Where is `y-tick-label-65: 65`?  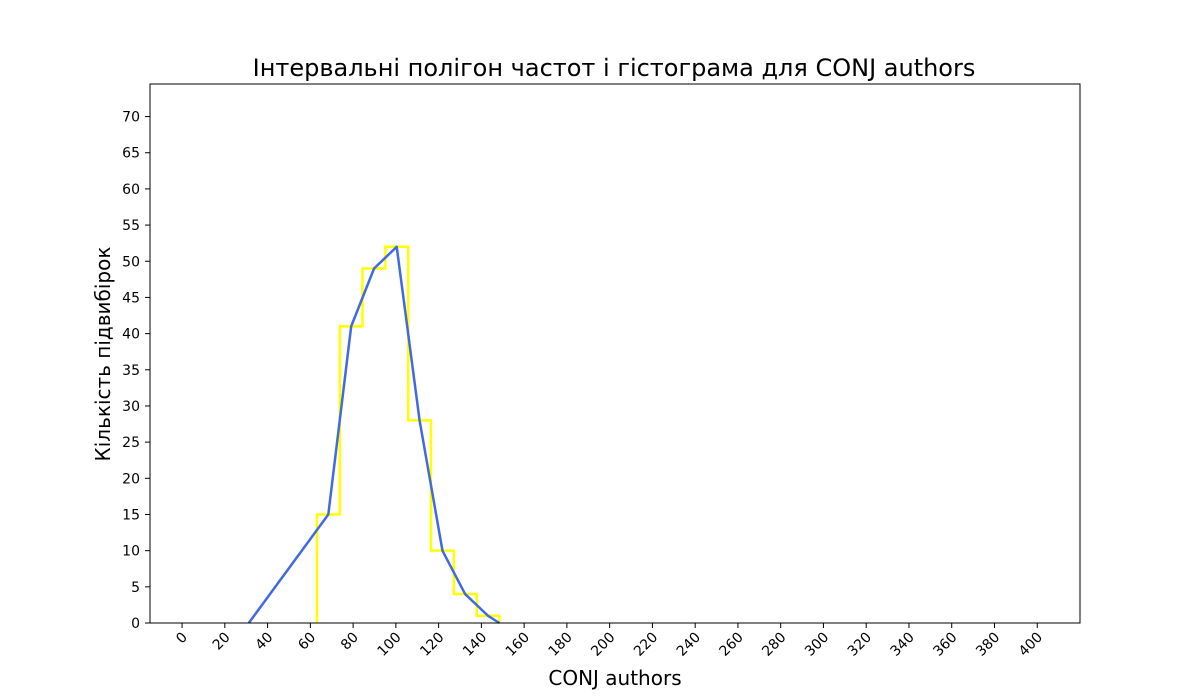
y-tick-label-65: 65 is located at coordinates (131, 154).